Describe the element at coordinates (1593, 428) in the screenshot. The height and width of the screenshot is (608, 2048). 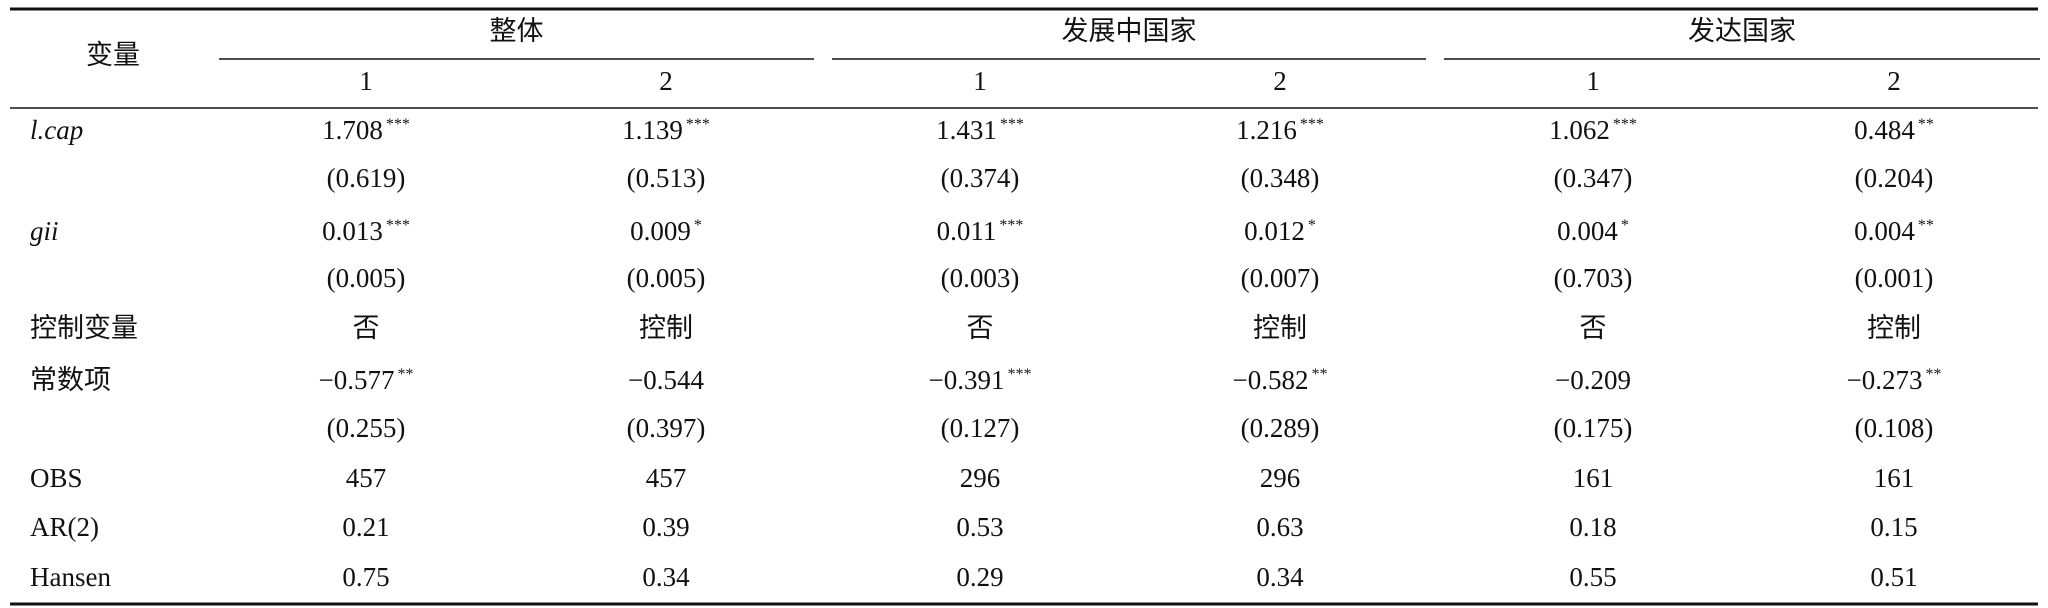
I see `cell: (0.175)` at that location.